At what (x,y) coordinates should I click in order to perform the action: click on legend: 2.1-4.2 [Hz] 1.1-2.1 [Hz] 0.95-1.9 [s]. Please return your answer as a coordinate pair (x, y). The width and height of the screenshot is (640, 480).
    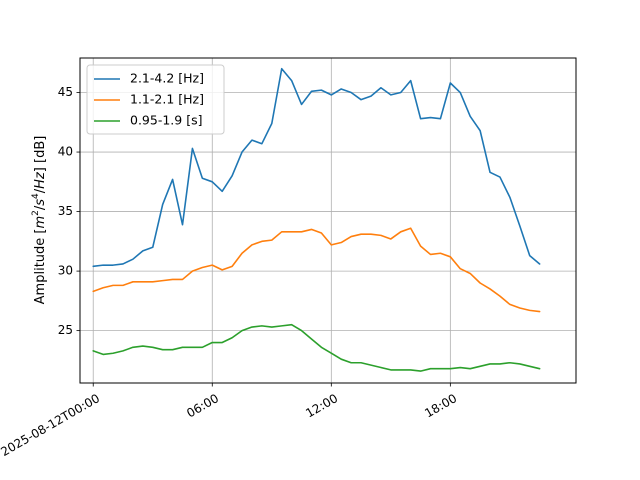
    Looking at the image, I should click on (155, 99).